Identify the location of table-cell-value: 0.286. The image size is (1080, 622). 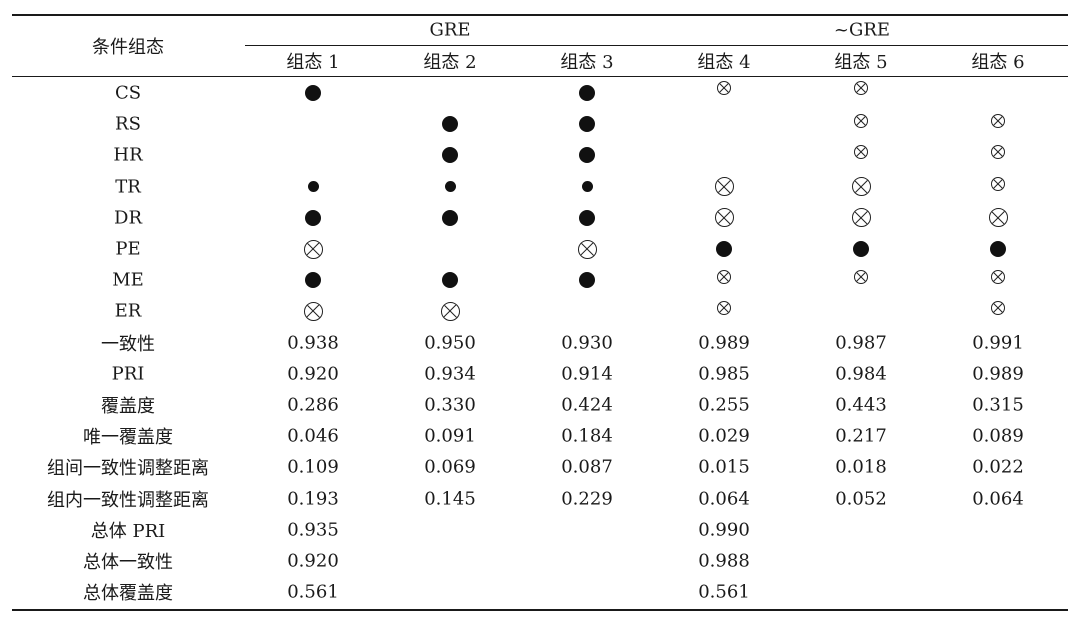
(313, 405).